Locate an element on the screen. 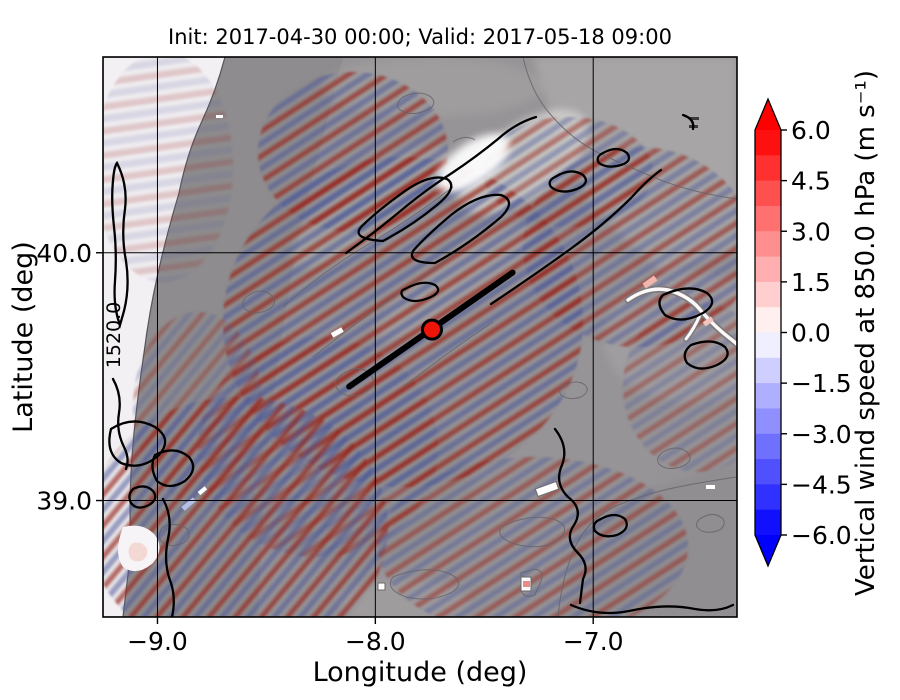 The height and width of the screenshot is (700, 900). colorbar-tick-label: 4.5 is located at coordinates (811, 181).